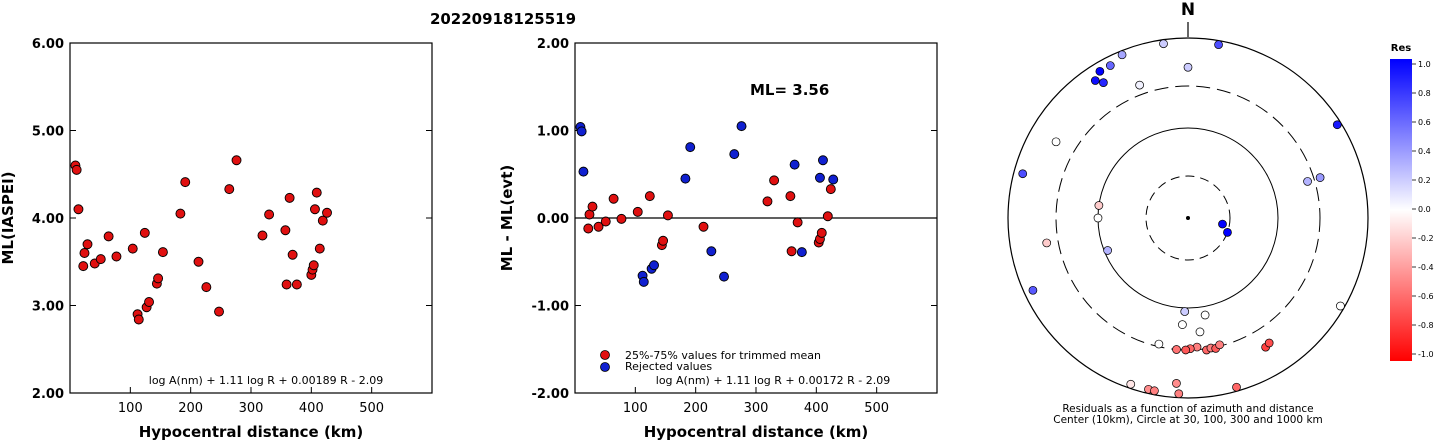 The width and height of the screenshot is (1437, 441). I want to click on colorbar-ticks: 1.0 0.8 0.6 0.4 0.2 0.0 -0.2 -0.4 -0.6 -0.8 -1.0, so click(1423, 209).